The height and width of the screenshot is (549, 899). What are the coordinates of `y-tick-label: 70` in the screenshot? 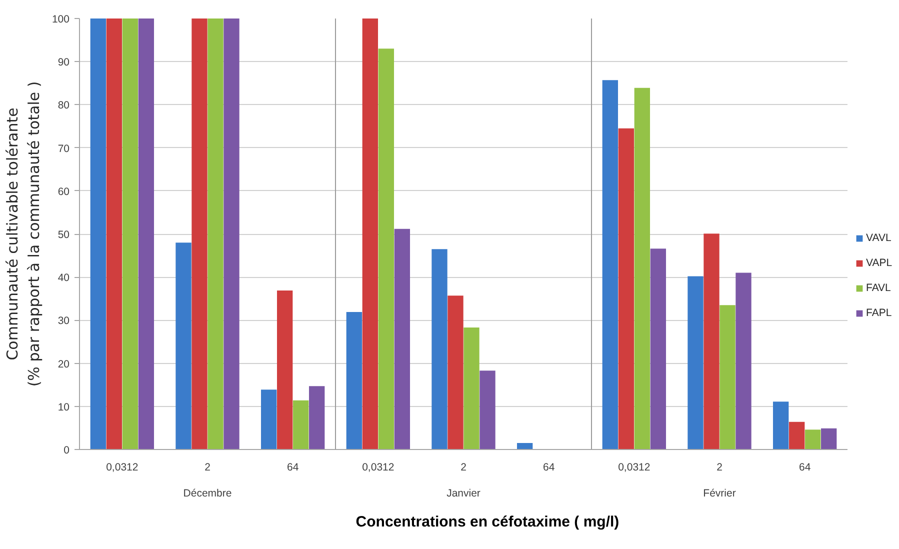 It's located at (64, 148).